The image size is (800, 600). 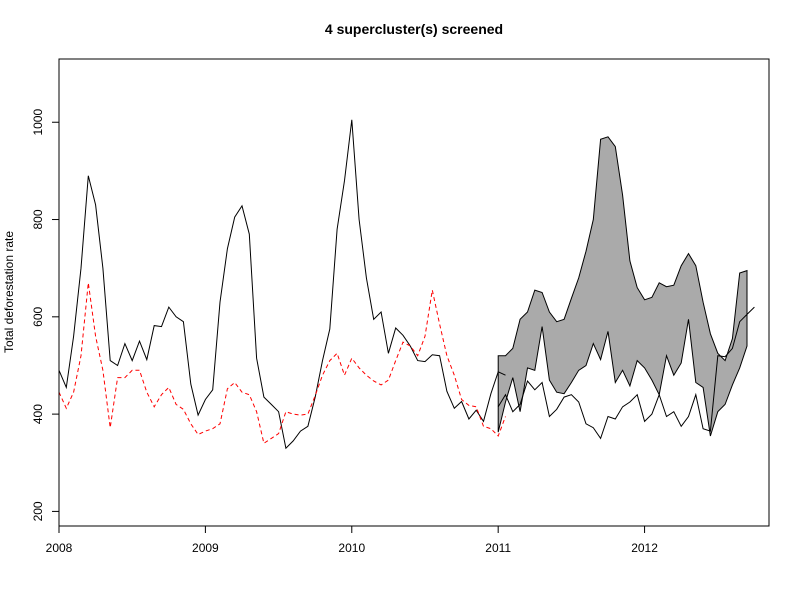 I want to click on x-tick-label: 2009, so click(x=205, y=548).